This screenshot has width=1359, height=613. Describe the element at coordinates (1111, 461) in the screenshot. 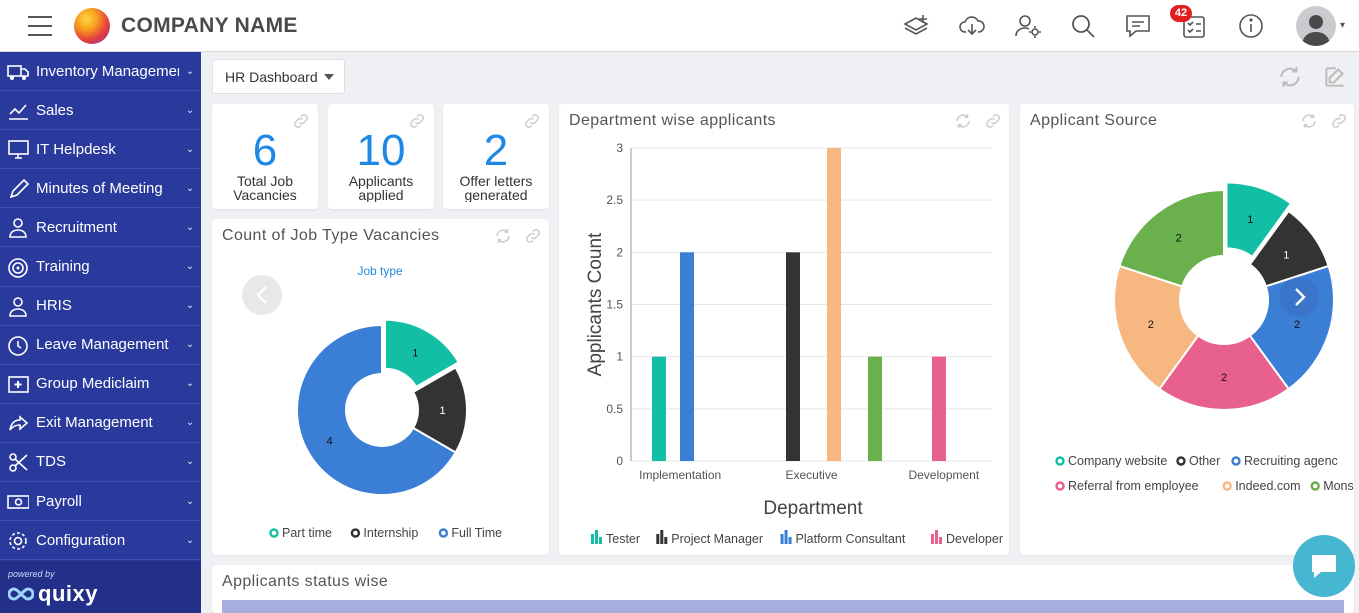

I see `legend-item: Company website` at that location.